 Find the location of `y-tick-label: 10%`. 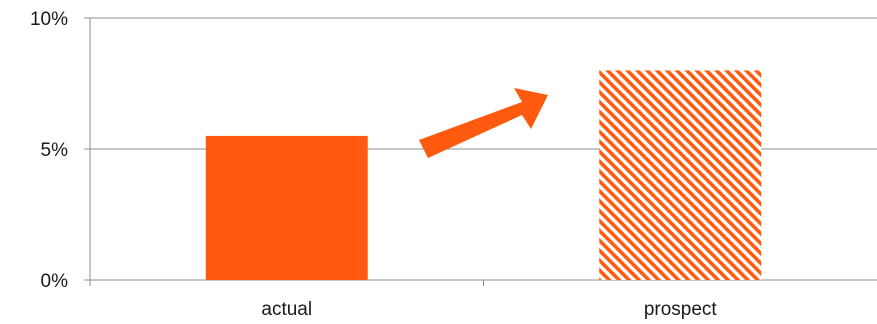

y-tick-label: 10% is located at coordinates (49, 19).